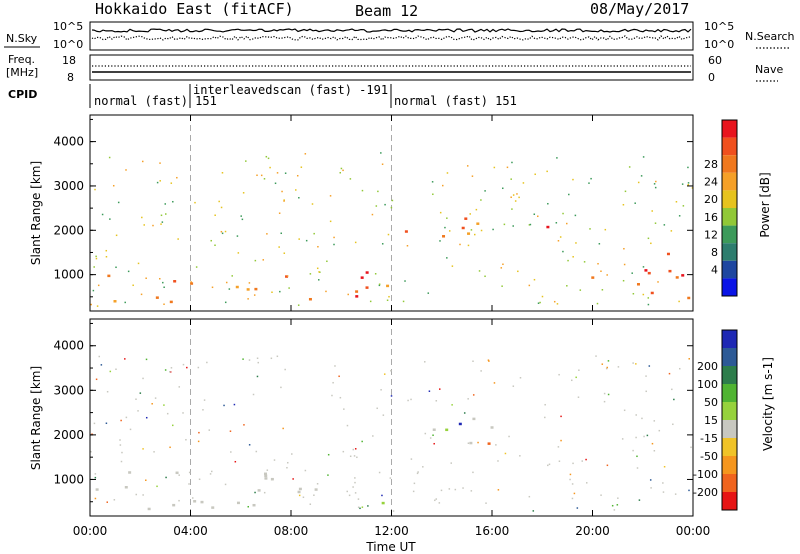 The width and height of the screenshot is (800, 554). What do you see at coordinates (291, 531) in the screenshot?
I see `xtick-label: 08:00` at bounding box center [291, 531].